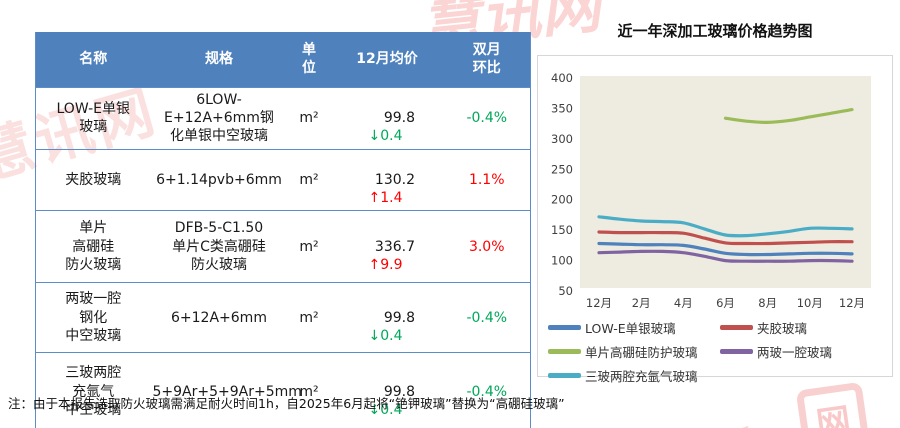 This screenshot has height=428, width=900. Describe the element at coordinates (219, 246) in the screenshot. I see `glass-spec: DFB-5-C1.50 单片C类高硼硅 防火玻璃` at that location.